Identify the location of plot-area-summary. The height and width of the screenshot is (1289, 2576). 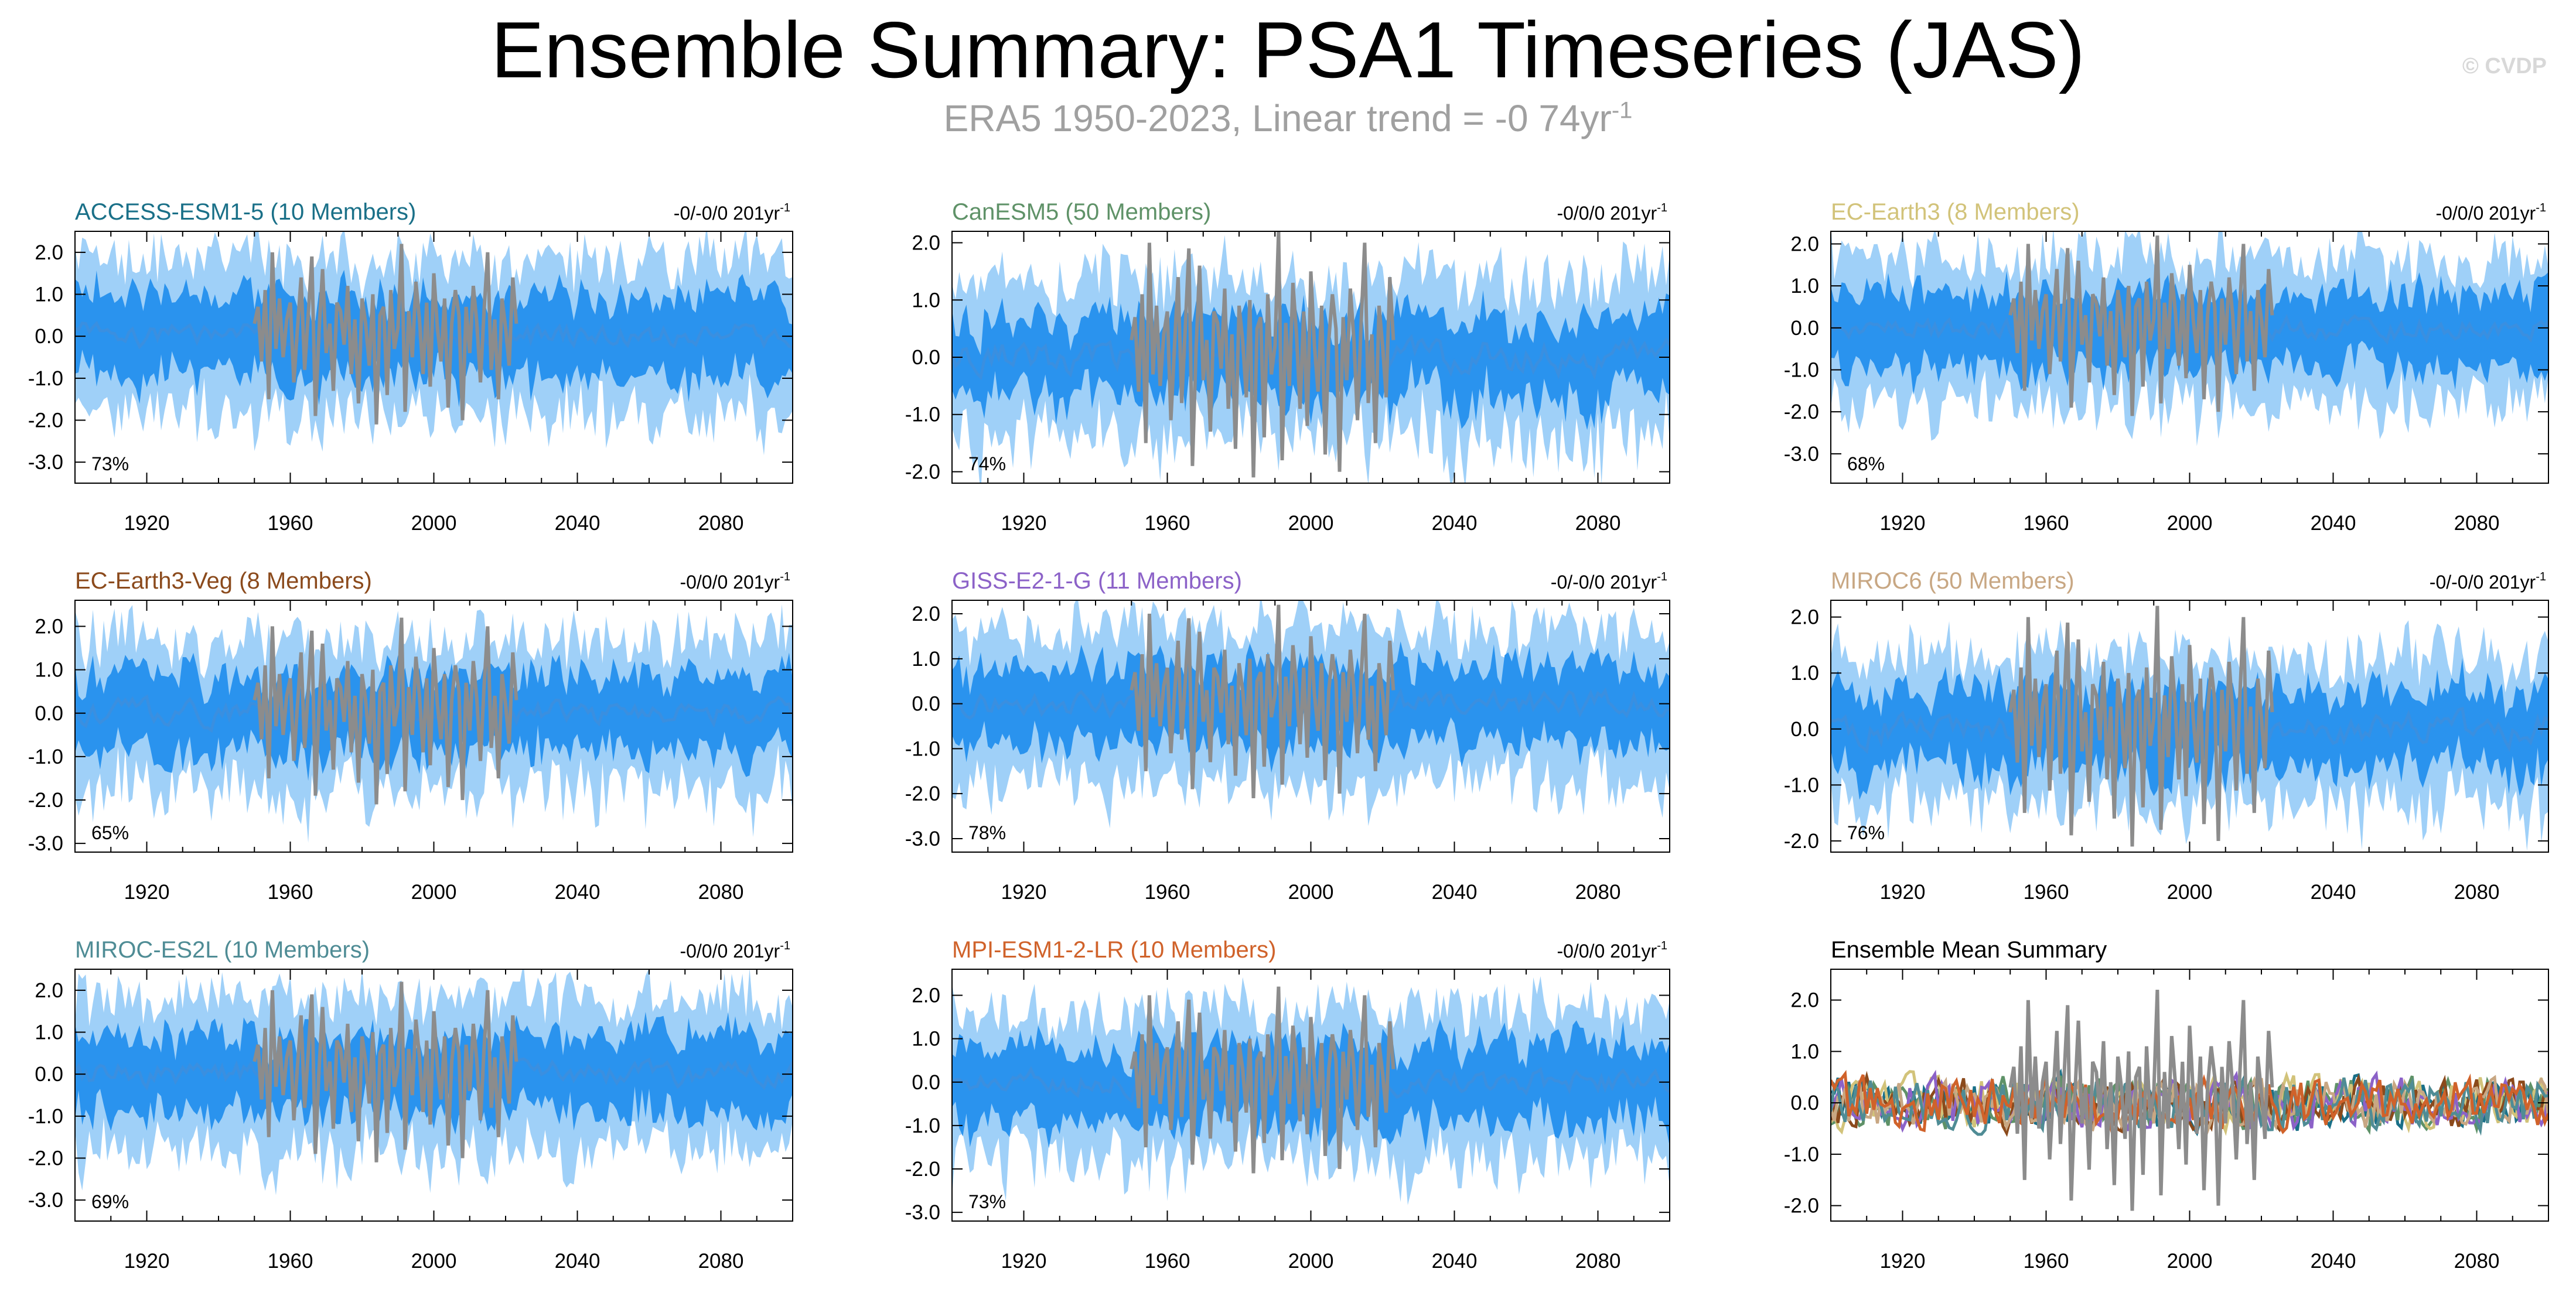
(2189, 1100).